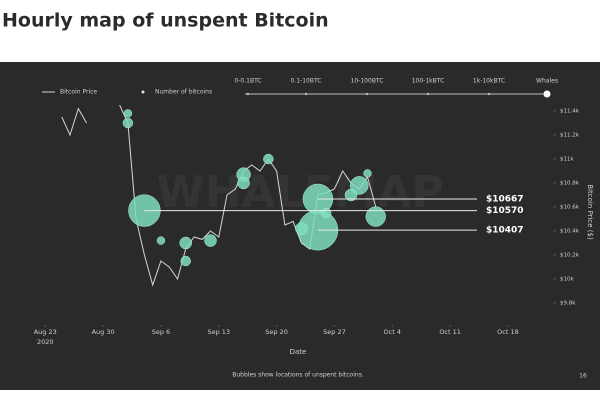 This screenshot has width=600, height=401. Describe the element at coordinates (570, 136) in the screenshot. I see `y-tick-label: $11.2k` at that location.